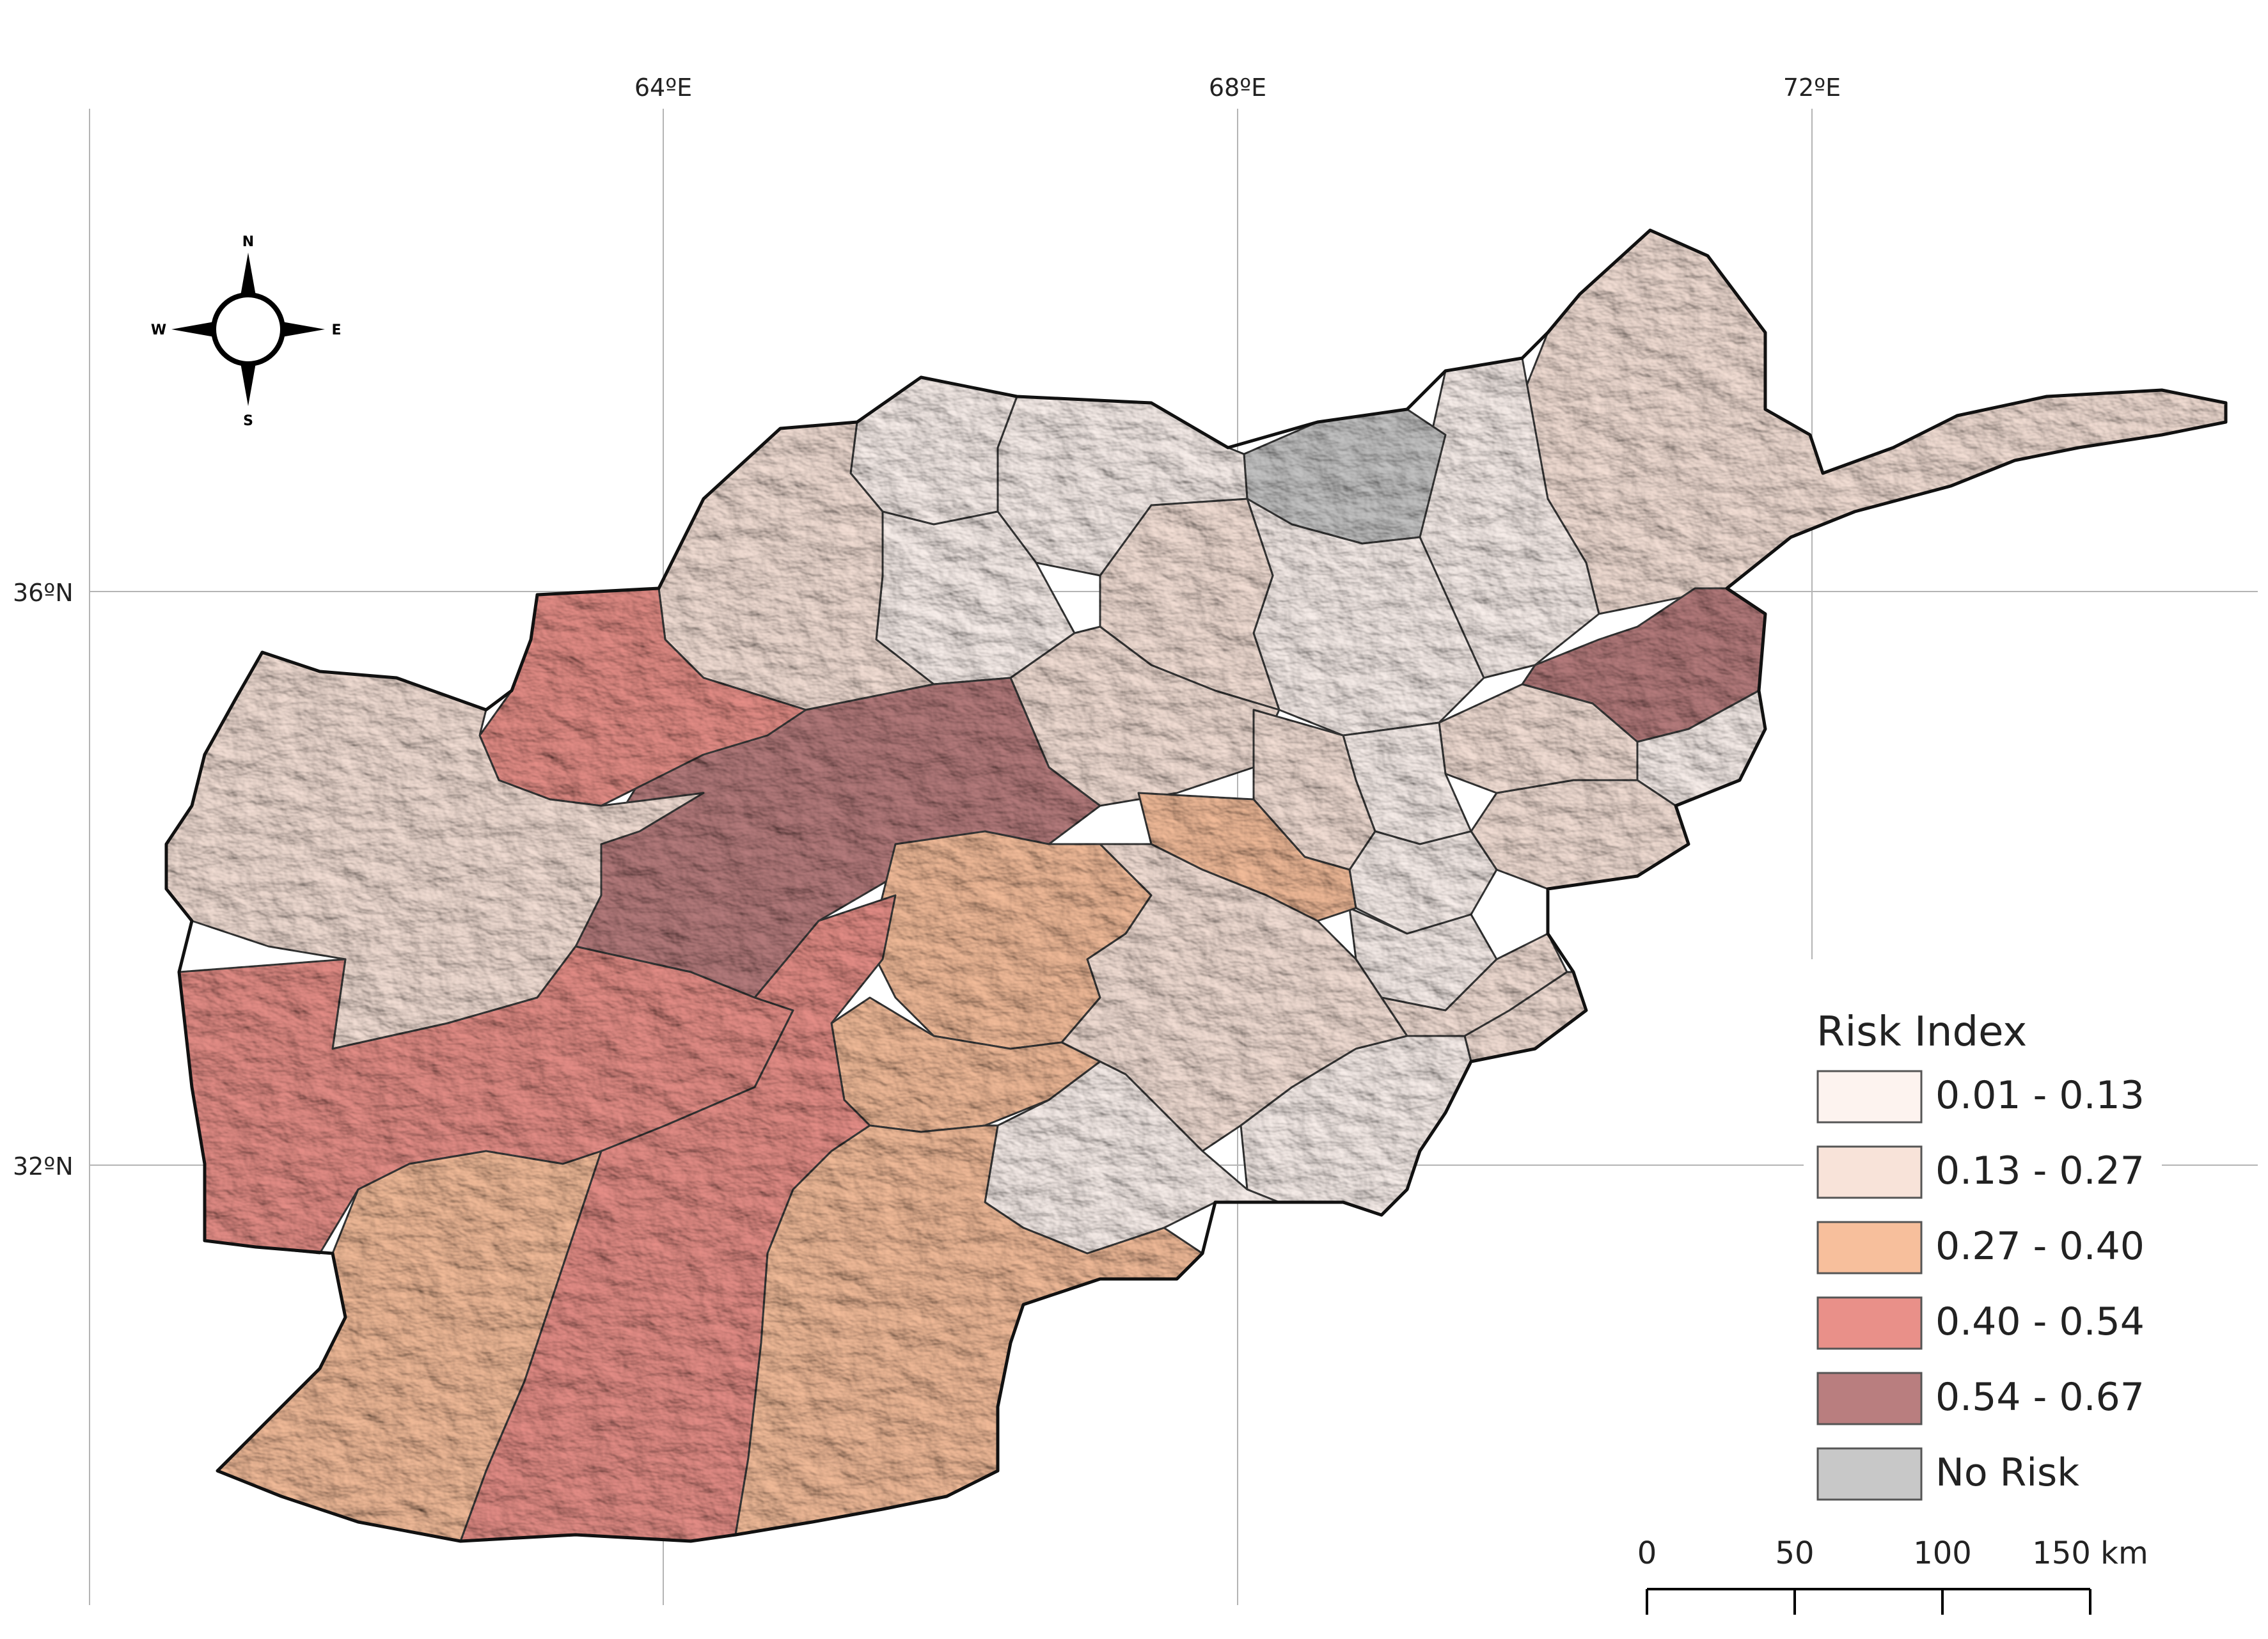  I want to click on lon-label-64e: 64ºE, so click(663, 88).